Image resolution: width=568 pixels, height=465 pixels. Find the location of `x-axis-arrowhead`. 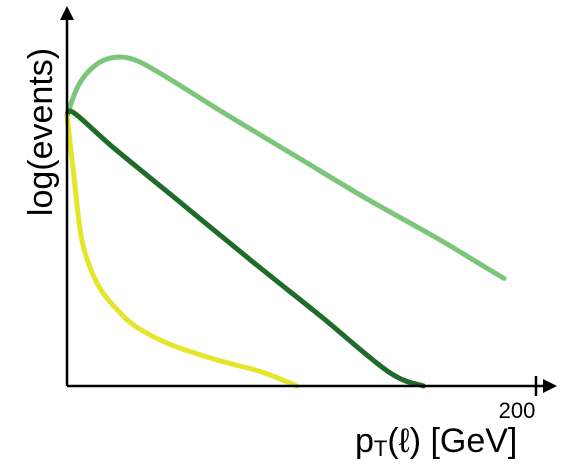

x-axis-arrowhead is located at coordinates (550, 386).